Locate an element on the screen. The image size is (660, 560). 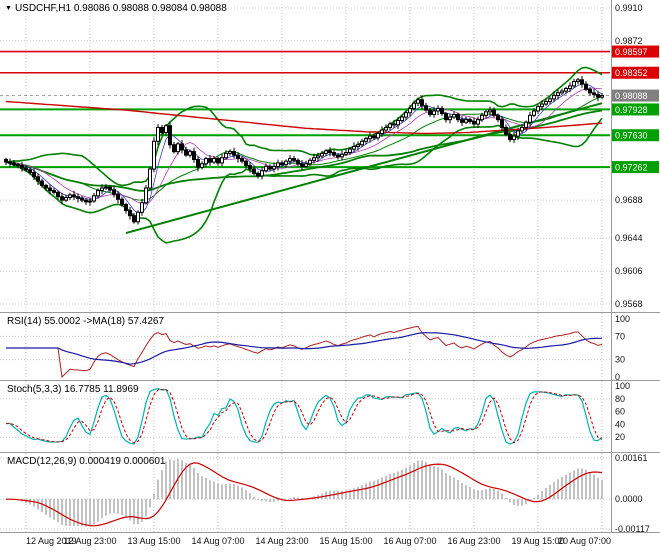
time-axis-label: 12 Aug 23:00 is located at coordinates (89, 541).